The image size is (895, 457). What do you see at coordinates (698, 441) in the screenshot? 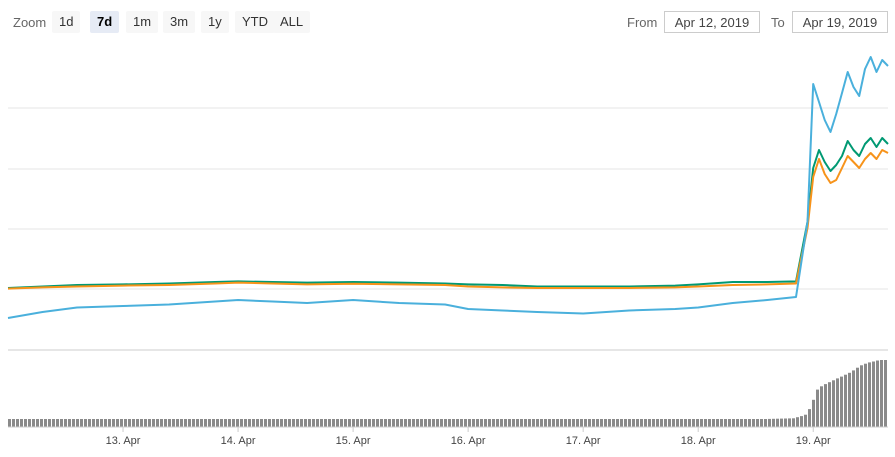
I see `x-tick-label: 18. Apr` at bounding box center [698, 441].